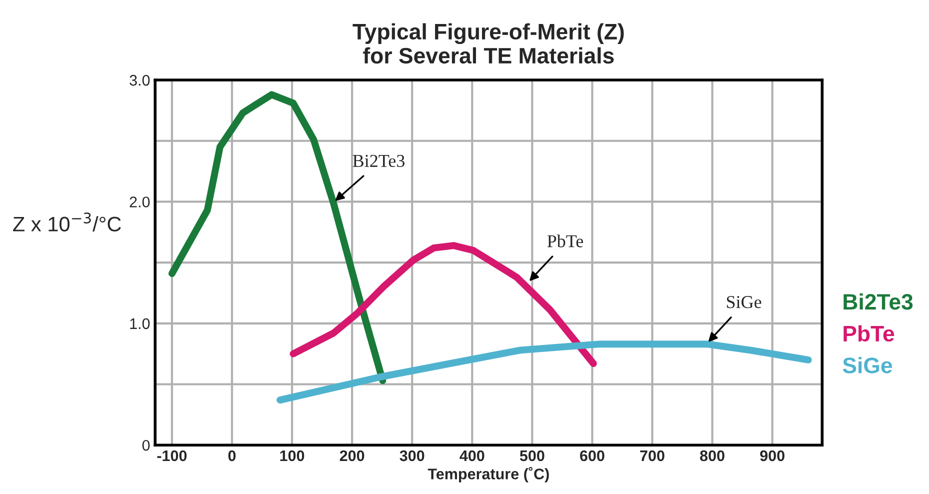 Image resolution: width=929 pixels, height=494 pixels. I want to click on x-tick-label: 900, so click(772, 456).